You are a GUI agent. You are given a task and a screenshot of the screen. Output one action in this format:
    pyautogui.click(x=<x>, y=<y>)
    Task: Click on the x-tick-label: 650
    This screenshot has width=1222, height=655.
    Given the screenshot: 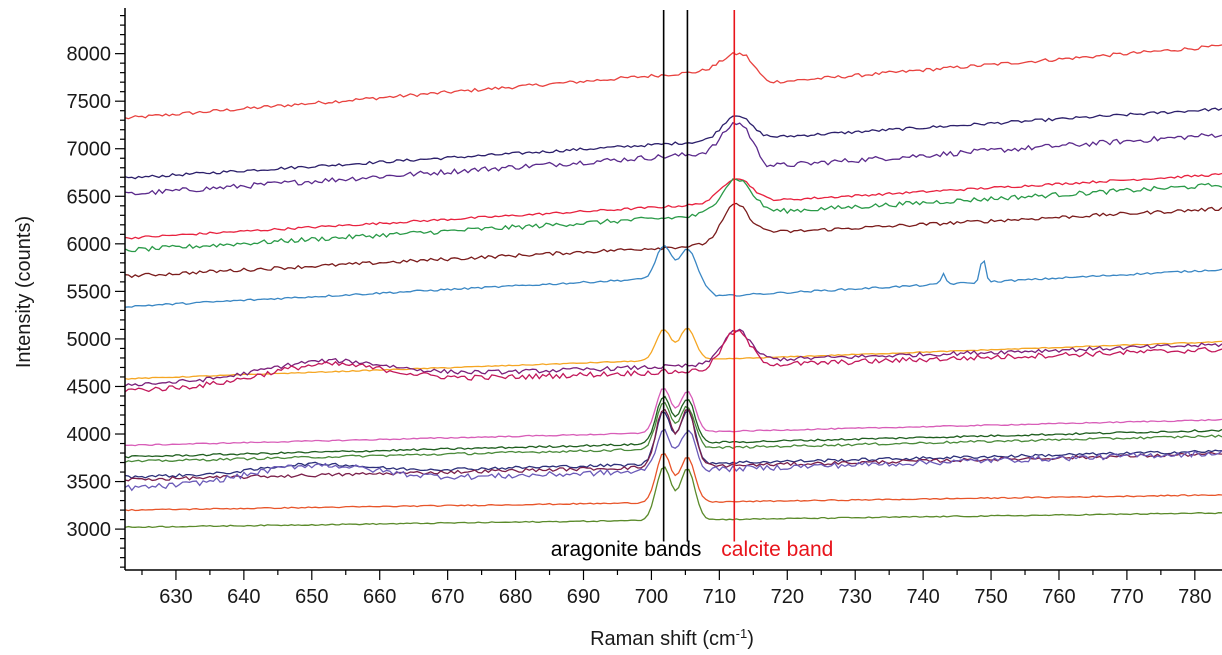 What is the action you would take?
    pyautogui.click(x=311, y=597)
    